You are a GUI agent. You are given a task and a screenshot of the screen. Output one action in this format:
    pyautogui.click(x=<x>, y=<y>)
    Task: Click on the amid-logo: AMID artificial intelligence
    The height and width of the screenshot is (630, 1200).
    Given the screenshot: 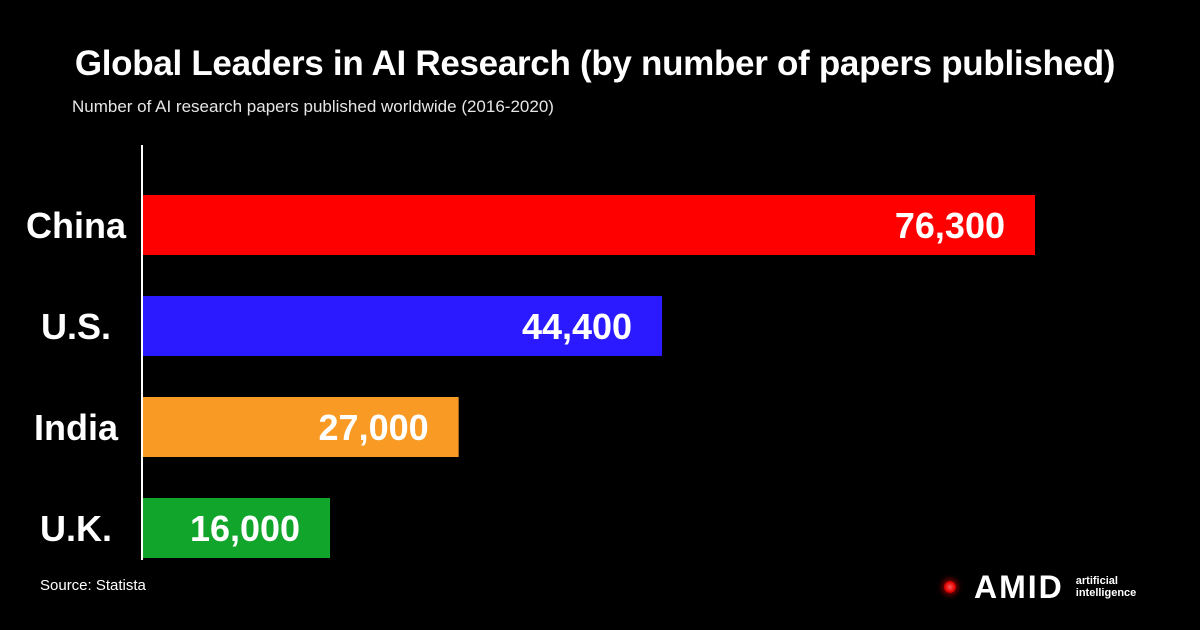 What is the action you would take?
    pyautogui.click(x=1040, y=587)
    